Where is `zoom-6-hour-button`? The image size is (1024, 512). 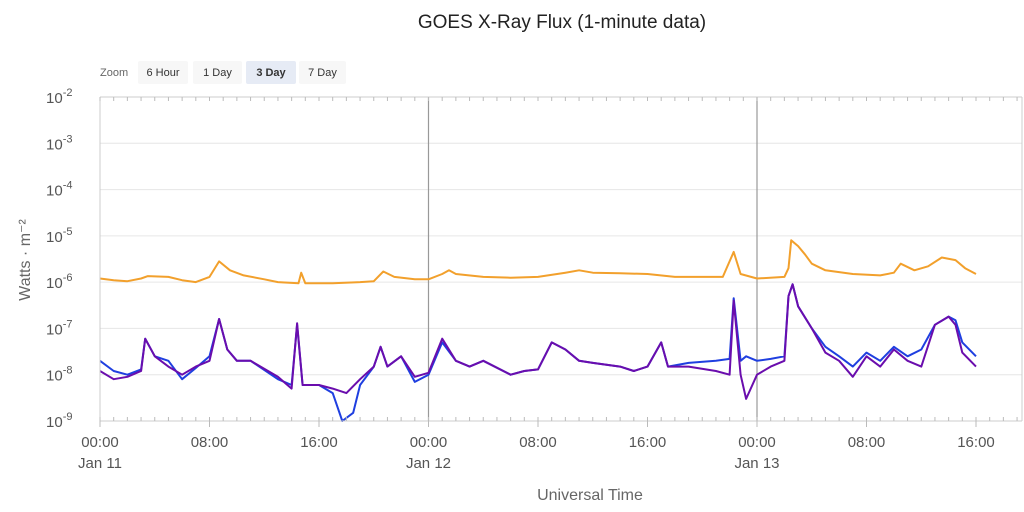
zoom-6-hour-button is located at coordinates (163, 72).